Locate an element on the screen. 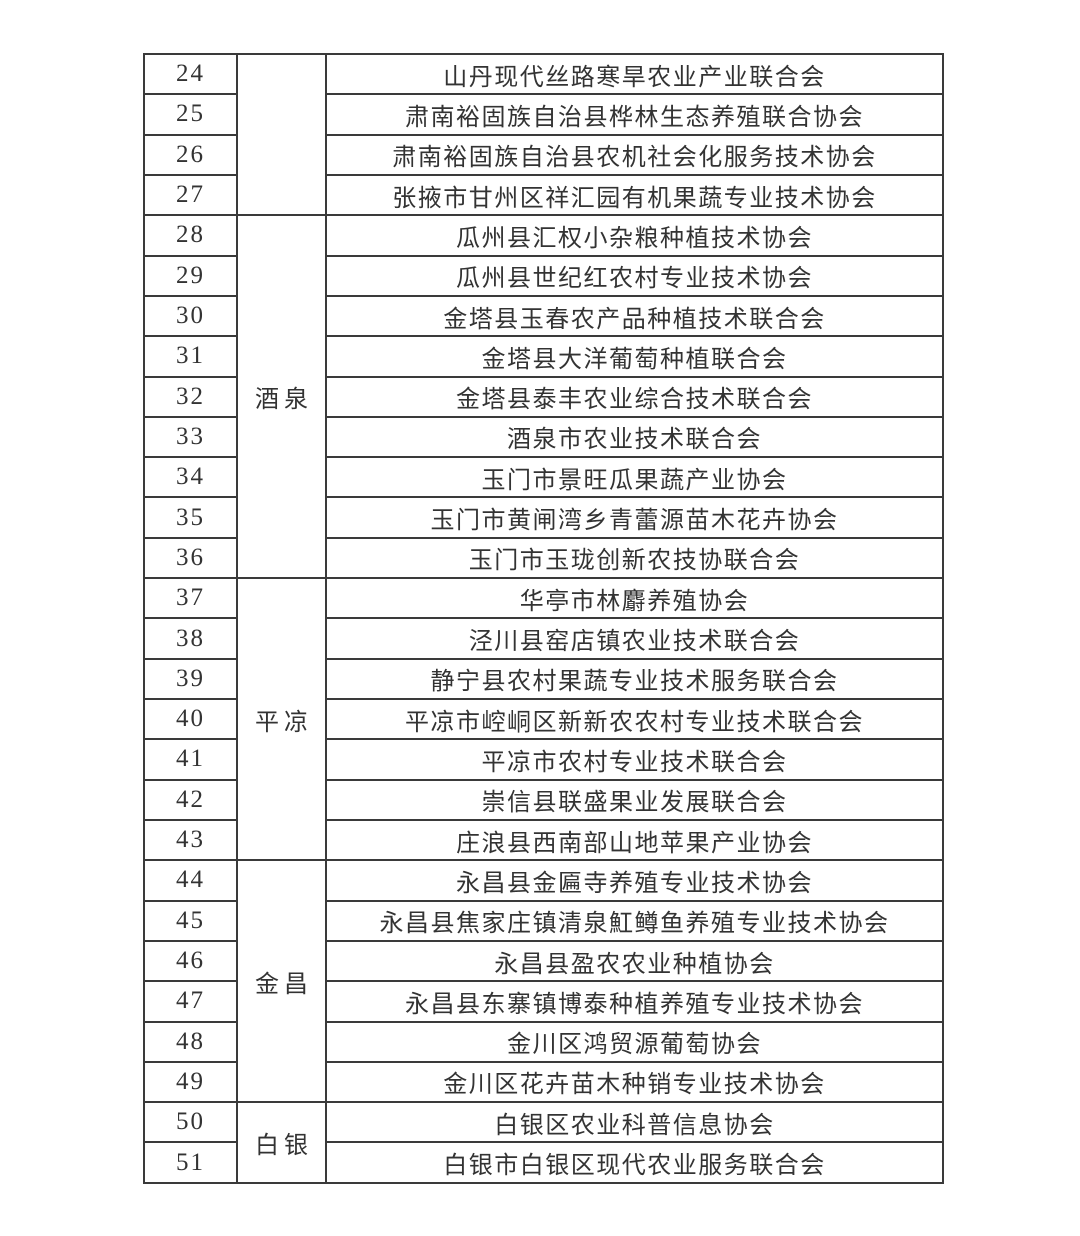 The width and height of the screenshot is (1080, 1236). row-number-cell: 27 is located at coordinates (190, 195).